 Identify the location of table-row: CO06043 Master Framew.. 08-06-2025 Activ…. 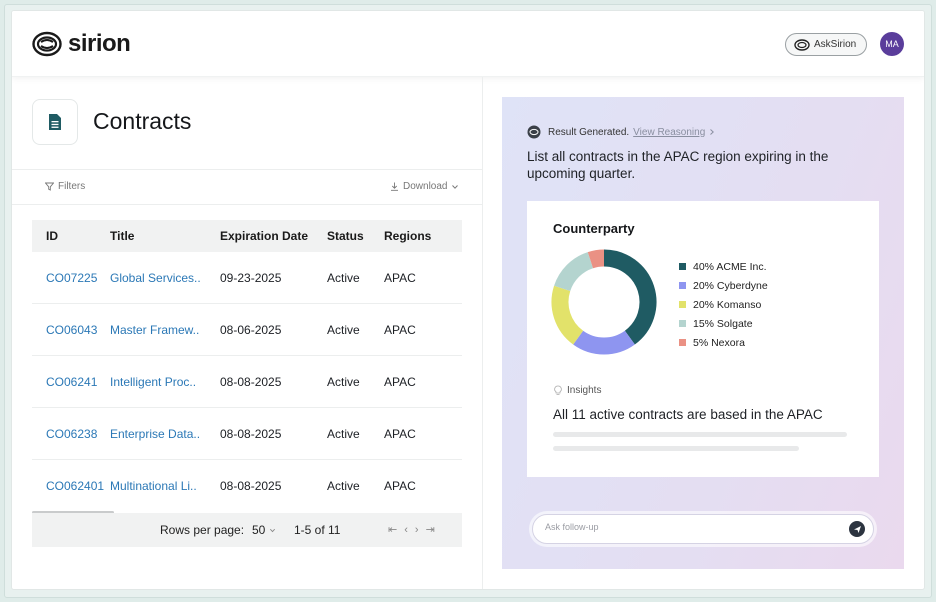
(247, 330).